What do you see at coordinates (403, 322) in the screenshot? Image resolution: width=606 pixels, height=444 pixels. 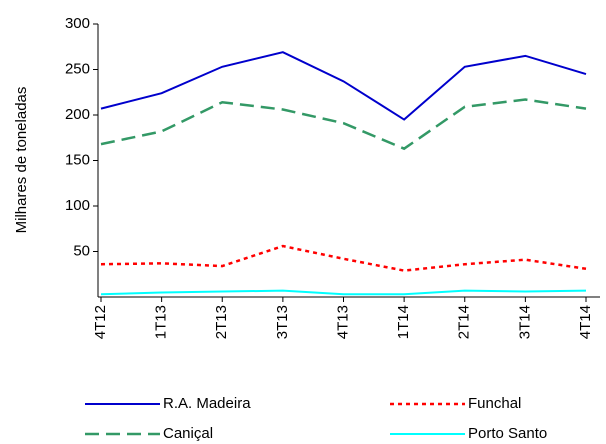 I see `x-tick-label: 1T14` at bounding box center [403, 322].